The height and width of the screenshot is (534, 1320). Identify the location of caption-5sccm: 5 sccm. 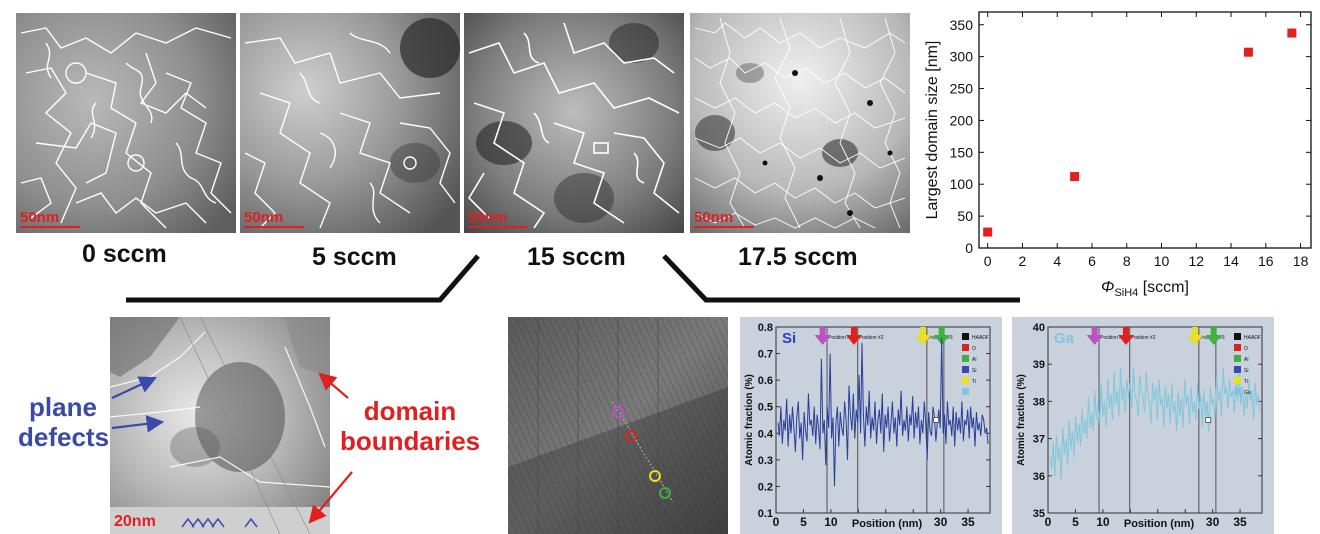
(354, 257).